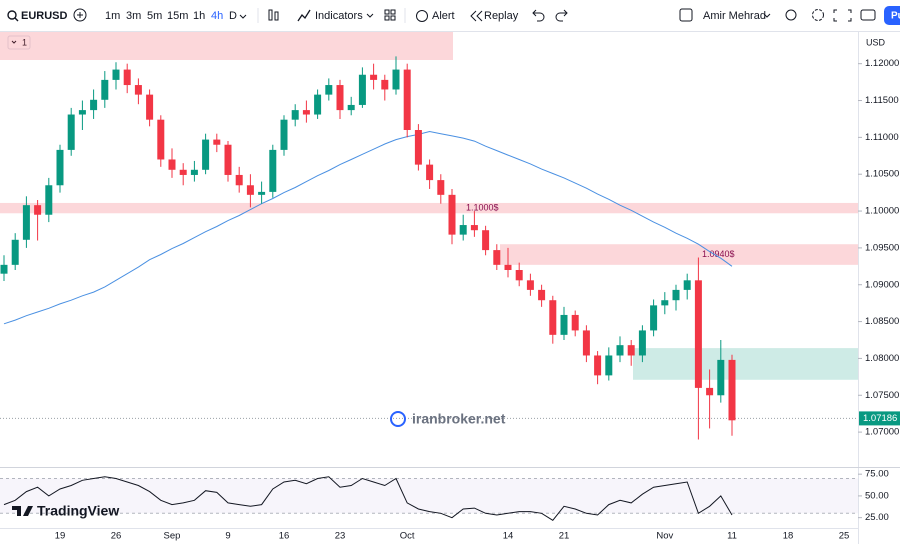  I want to click on time-tick-label: 19, so click(60, 536).